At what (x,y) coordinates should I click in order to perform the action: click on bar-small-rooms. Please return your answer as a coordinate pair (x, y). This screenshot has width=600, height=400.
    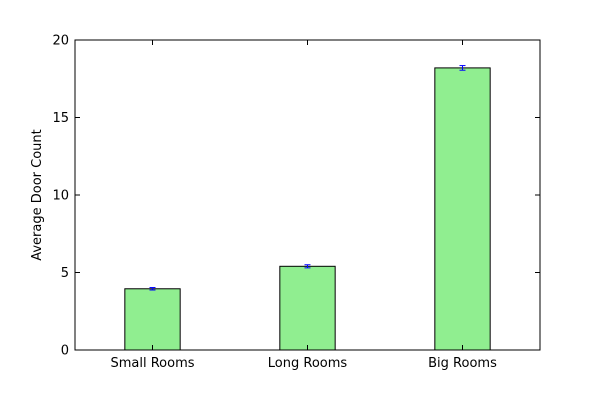
    Looking at the image, I should click on (152, 319).